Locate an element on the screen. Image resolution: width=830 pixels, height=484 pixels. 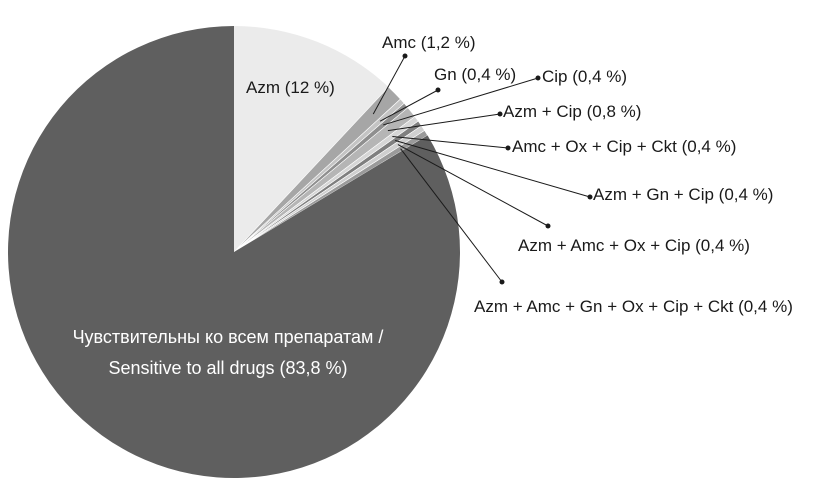
label-sensitive-ru: Чувствительны ко всем препаратам / is located at coordinates (228, 337).